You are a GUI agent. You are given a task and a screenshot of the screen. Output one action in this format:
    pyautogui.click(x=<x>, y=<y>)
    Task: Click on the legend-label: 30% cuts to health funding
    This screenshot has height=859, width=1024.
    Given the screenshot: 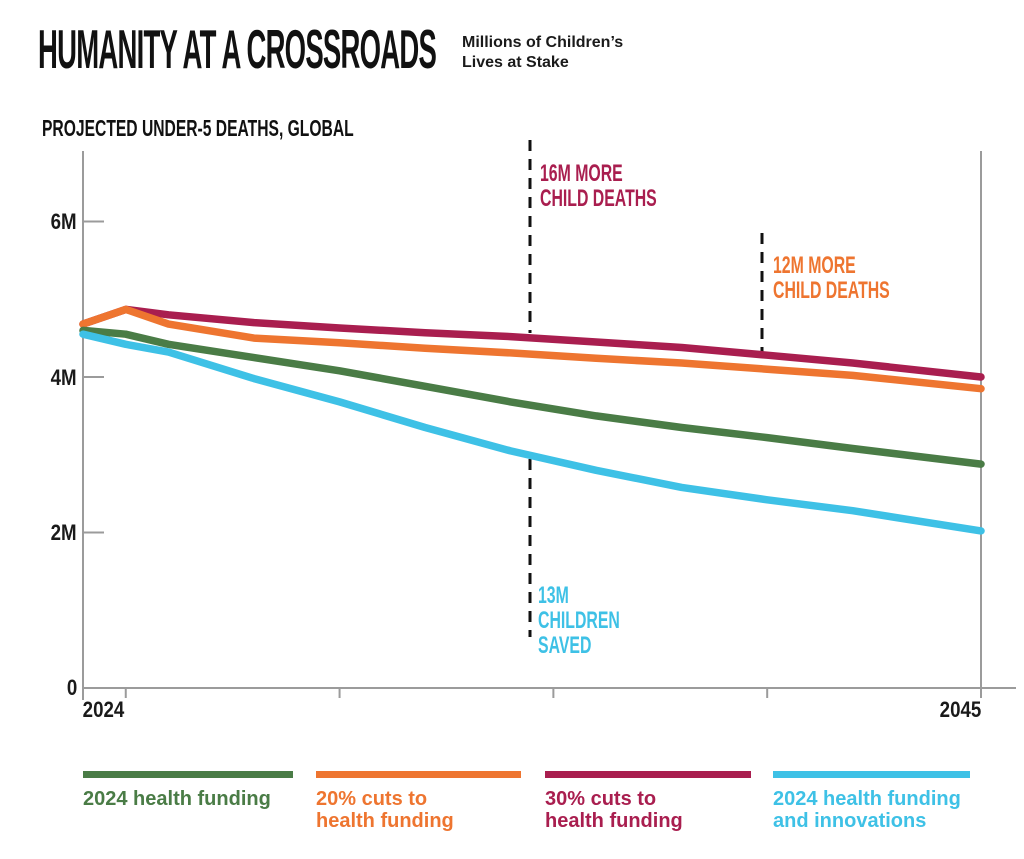 What is the action you would take?
    pyautogui.click(x=614, y=810)
    